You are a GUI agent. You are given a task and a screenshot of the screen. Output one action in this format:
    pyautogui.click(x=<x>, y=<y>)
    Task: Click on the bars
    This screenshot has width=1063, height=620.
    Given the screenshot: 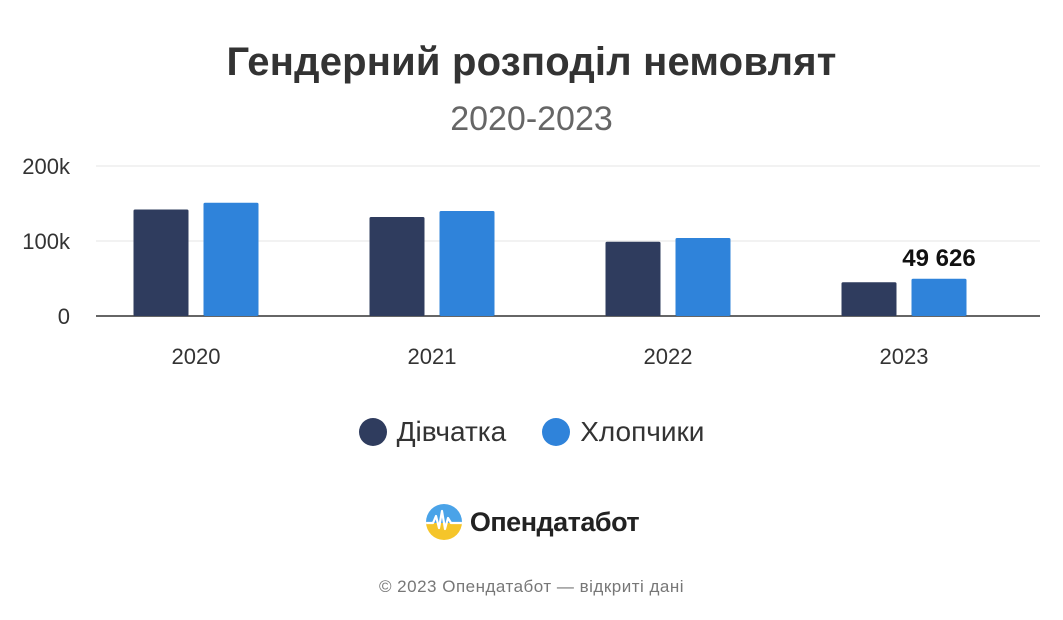 What is the action you would take?
    pyautogui.click(x=550, y=259)
    